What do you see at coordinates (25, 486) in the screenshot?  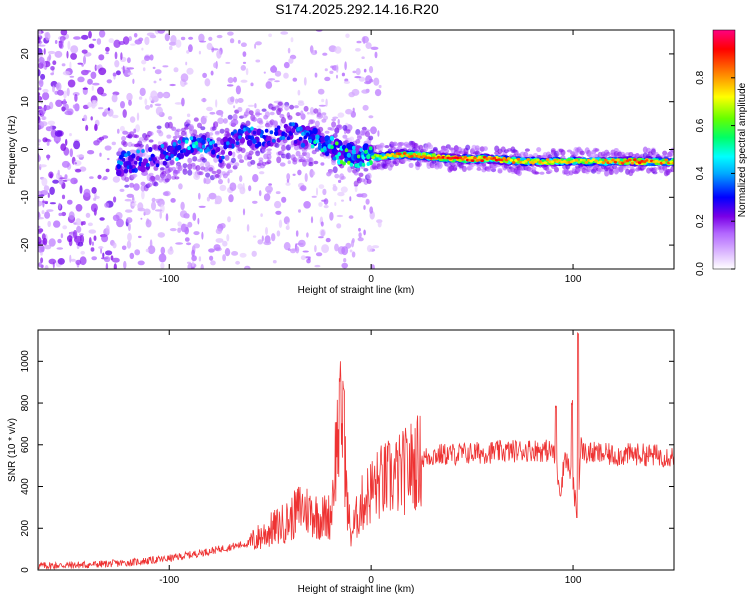 I see `snr-ytick-label: 400` at bounding box center [25, 486].